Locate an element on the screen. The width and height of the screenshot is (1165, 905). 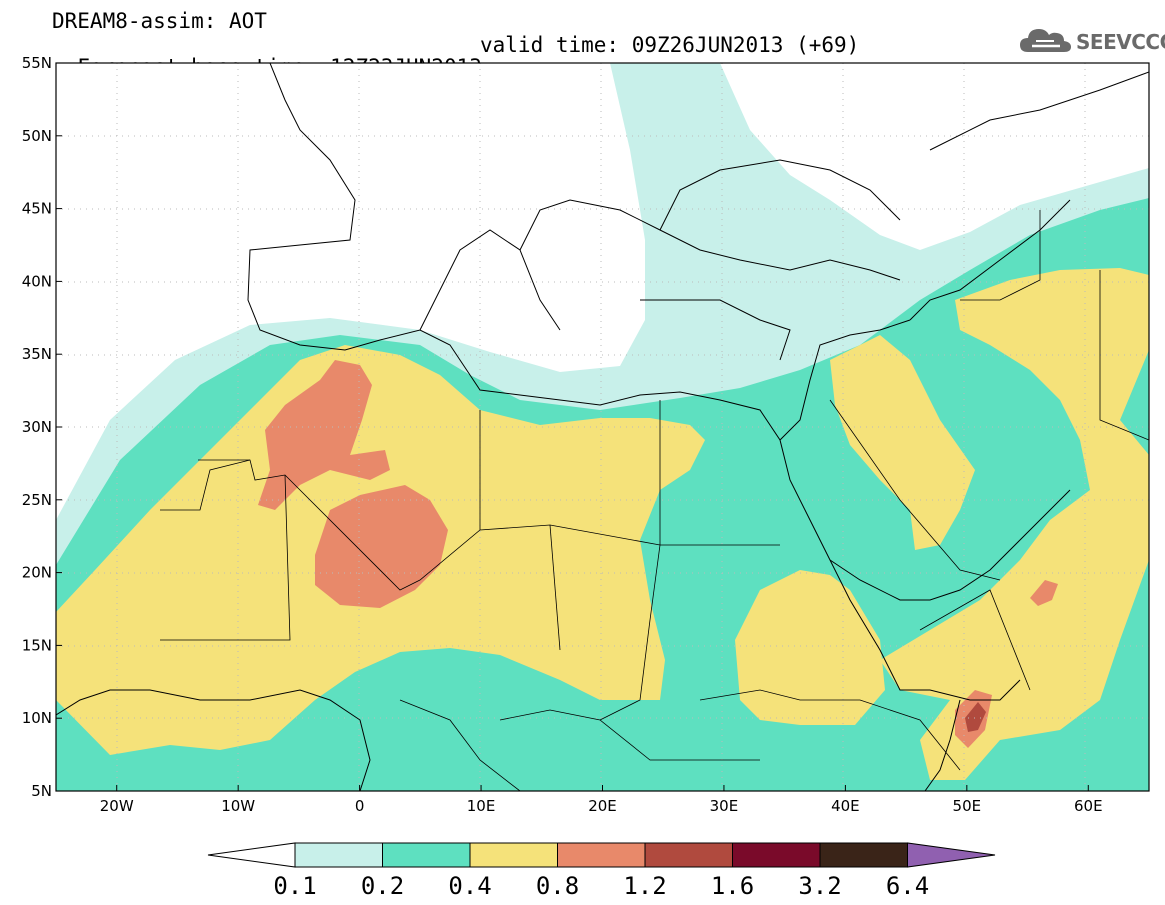
colorbar-label: 6.4 is located at coordinates (907, 886).